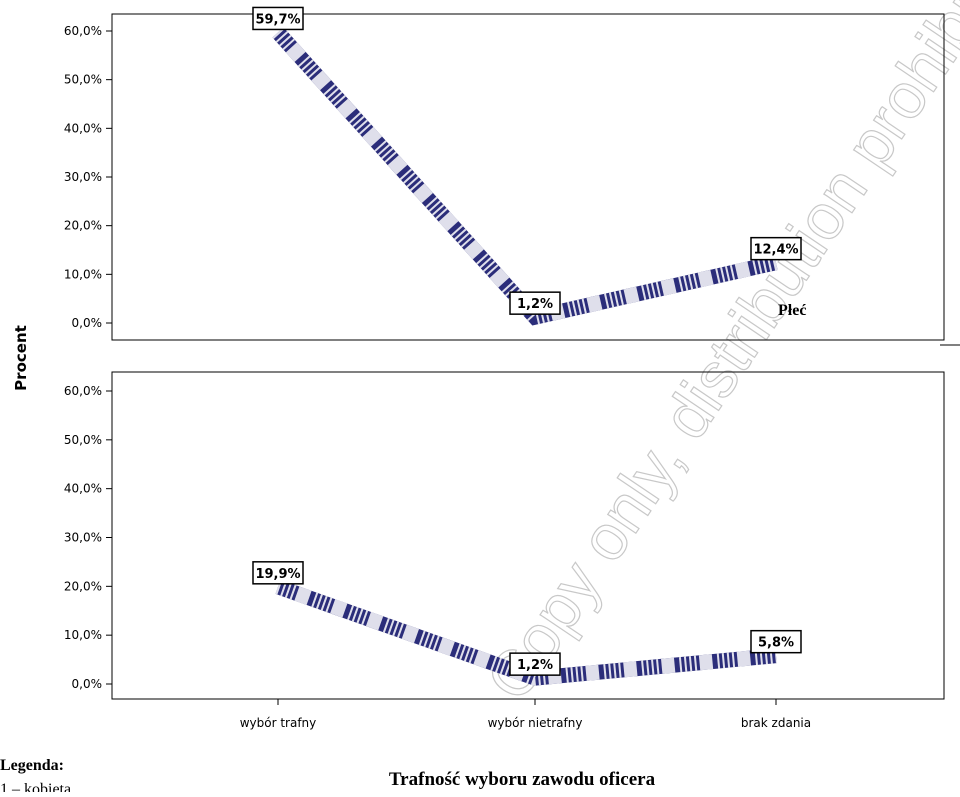  Describe the element at coordinates (535, 723) in the screenshot. I see `x-tick-label: wybór nietrafny` at that location.